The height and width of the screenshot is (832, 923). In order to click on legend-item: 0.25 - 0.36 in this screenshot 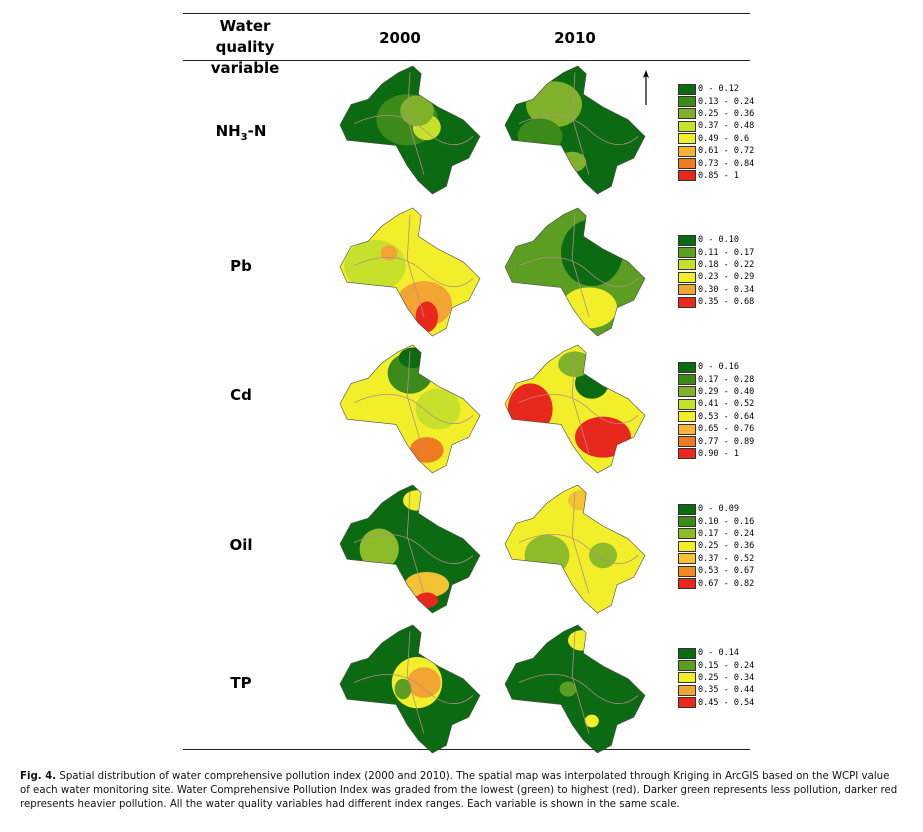, I will do `click(716, 114)`.